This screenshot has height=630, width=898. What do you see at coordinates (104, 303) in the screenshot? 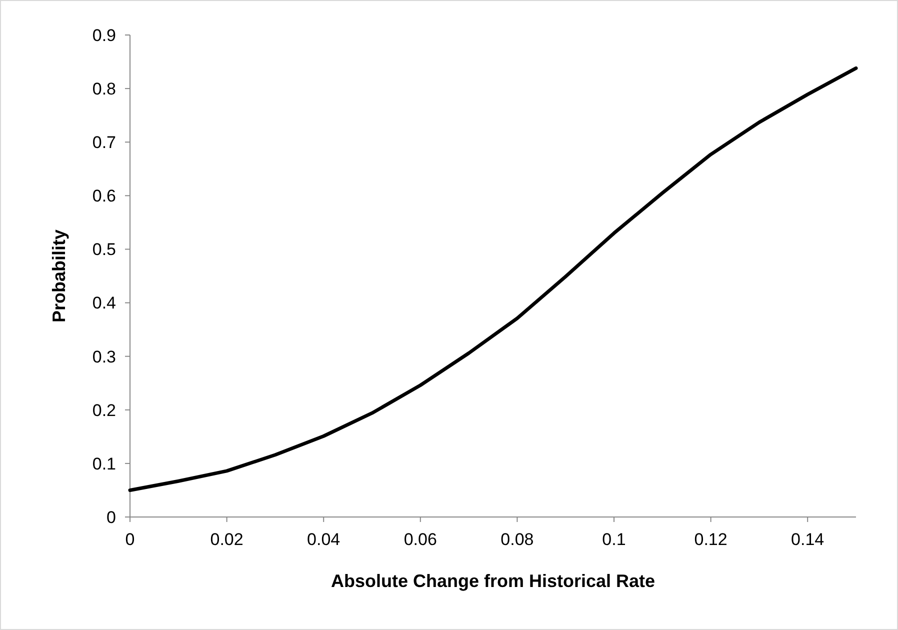
I see `y-tick-label: 0.4` at bounding box center [104, 303].